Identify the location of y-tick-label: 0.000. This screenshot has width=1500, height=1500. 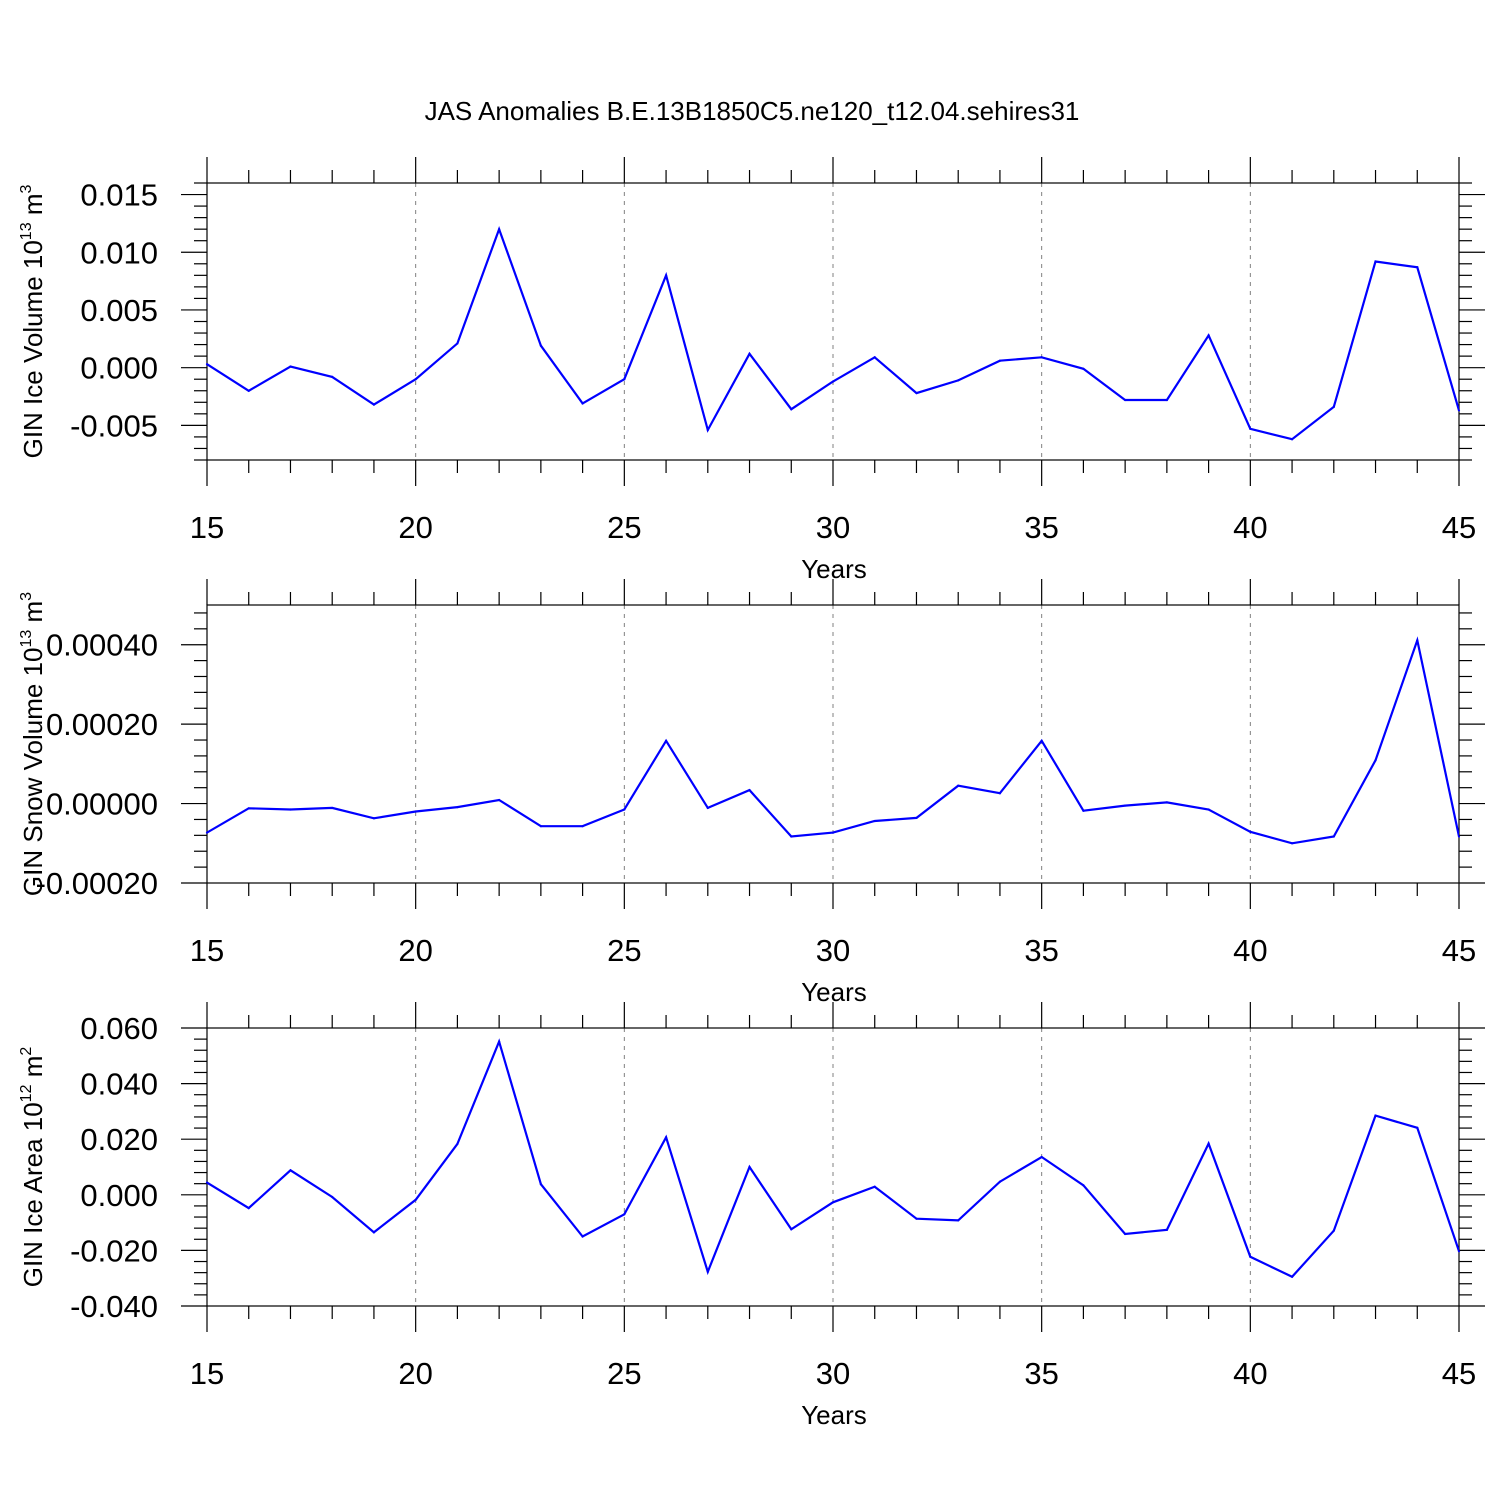
(119, 368).